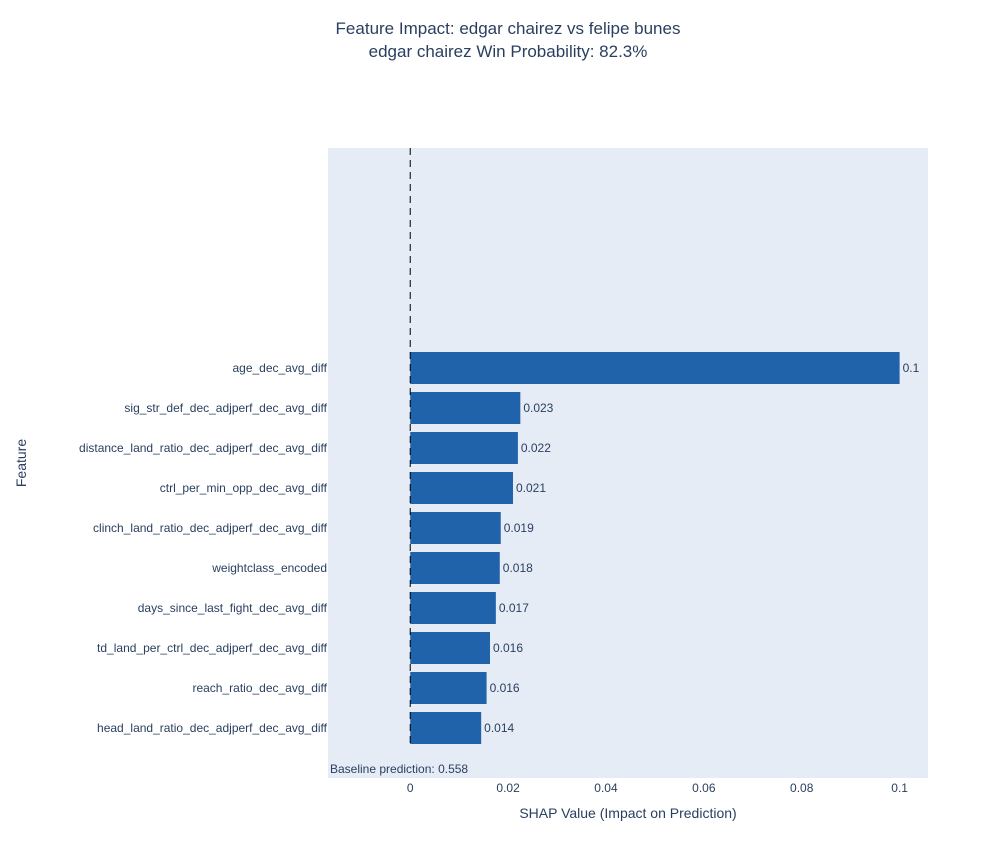 The width and height of the screenshot is (987, 860). I want to click on y-tick-label: reach_ratio_dec_avg_diff, so click(259, 688).